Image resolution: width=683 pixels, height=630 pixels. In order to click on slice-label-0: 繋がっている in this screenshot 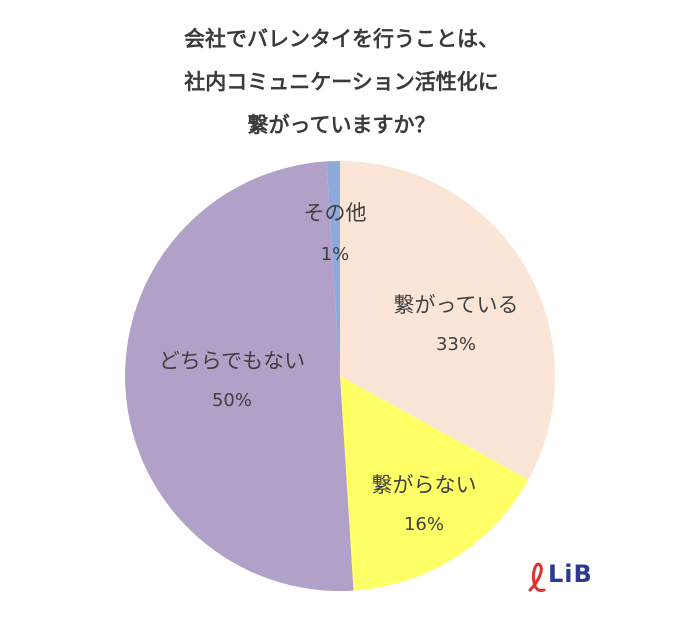, I will do `click(456, 305)`.